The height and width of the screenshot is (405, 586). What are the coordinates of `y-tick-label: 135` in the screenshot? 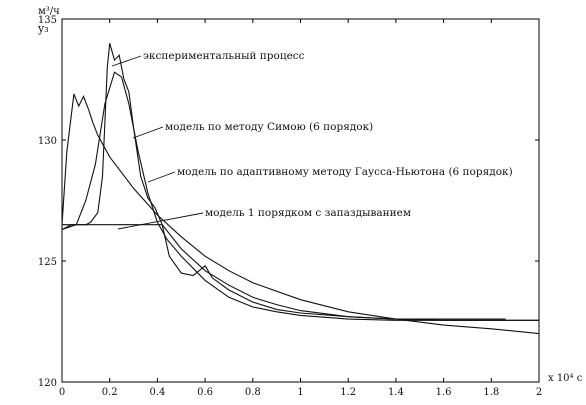 It's located at (47, 20).